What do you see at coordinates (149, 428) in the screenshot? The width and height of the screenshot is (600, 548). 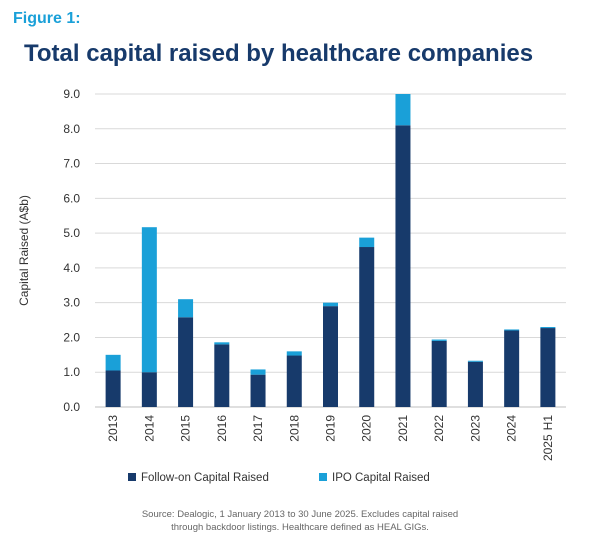 I see `x-tick-label: 2014` at bounding box center [149, 428].